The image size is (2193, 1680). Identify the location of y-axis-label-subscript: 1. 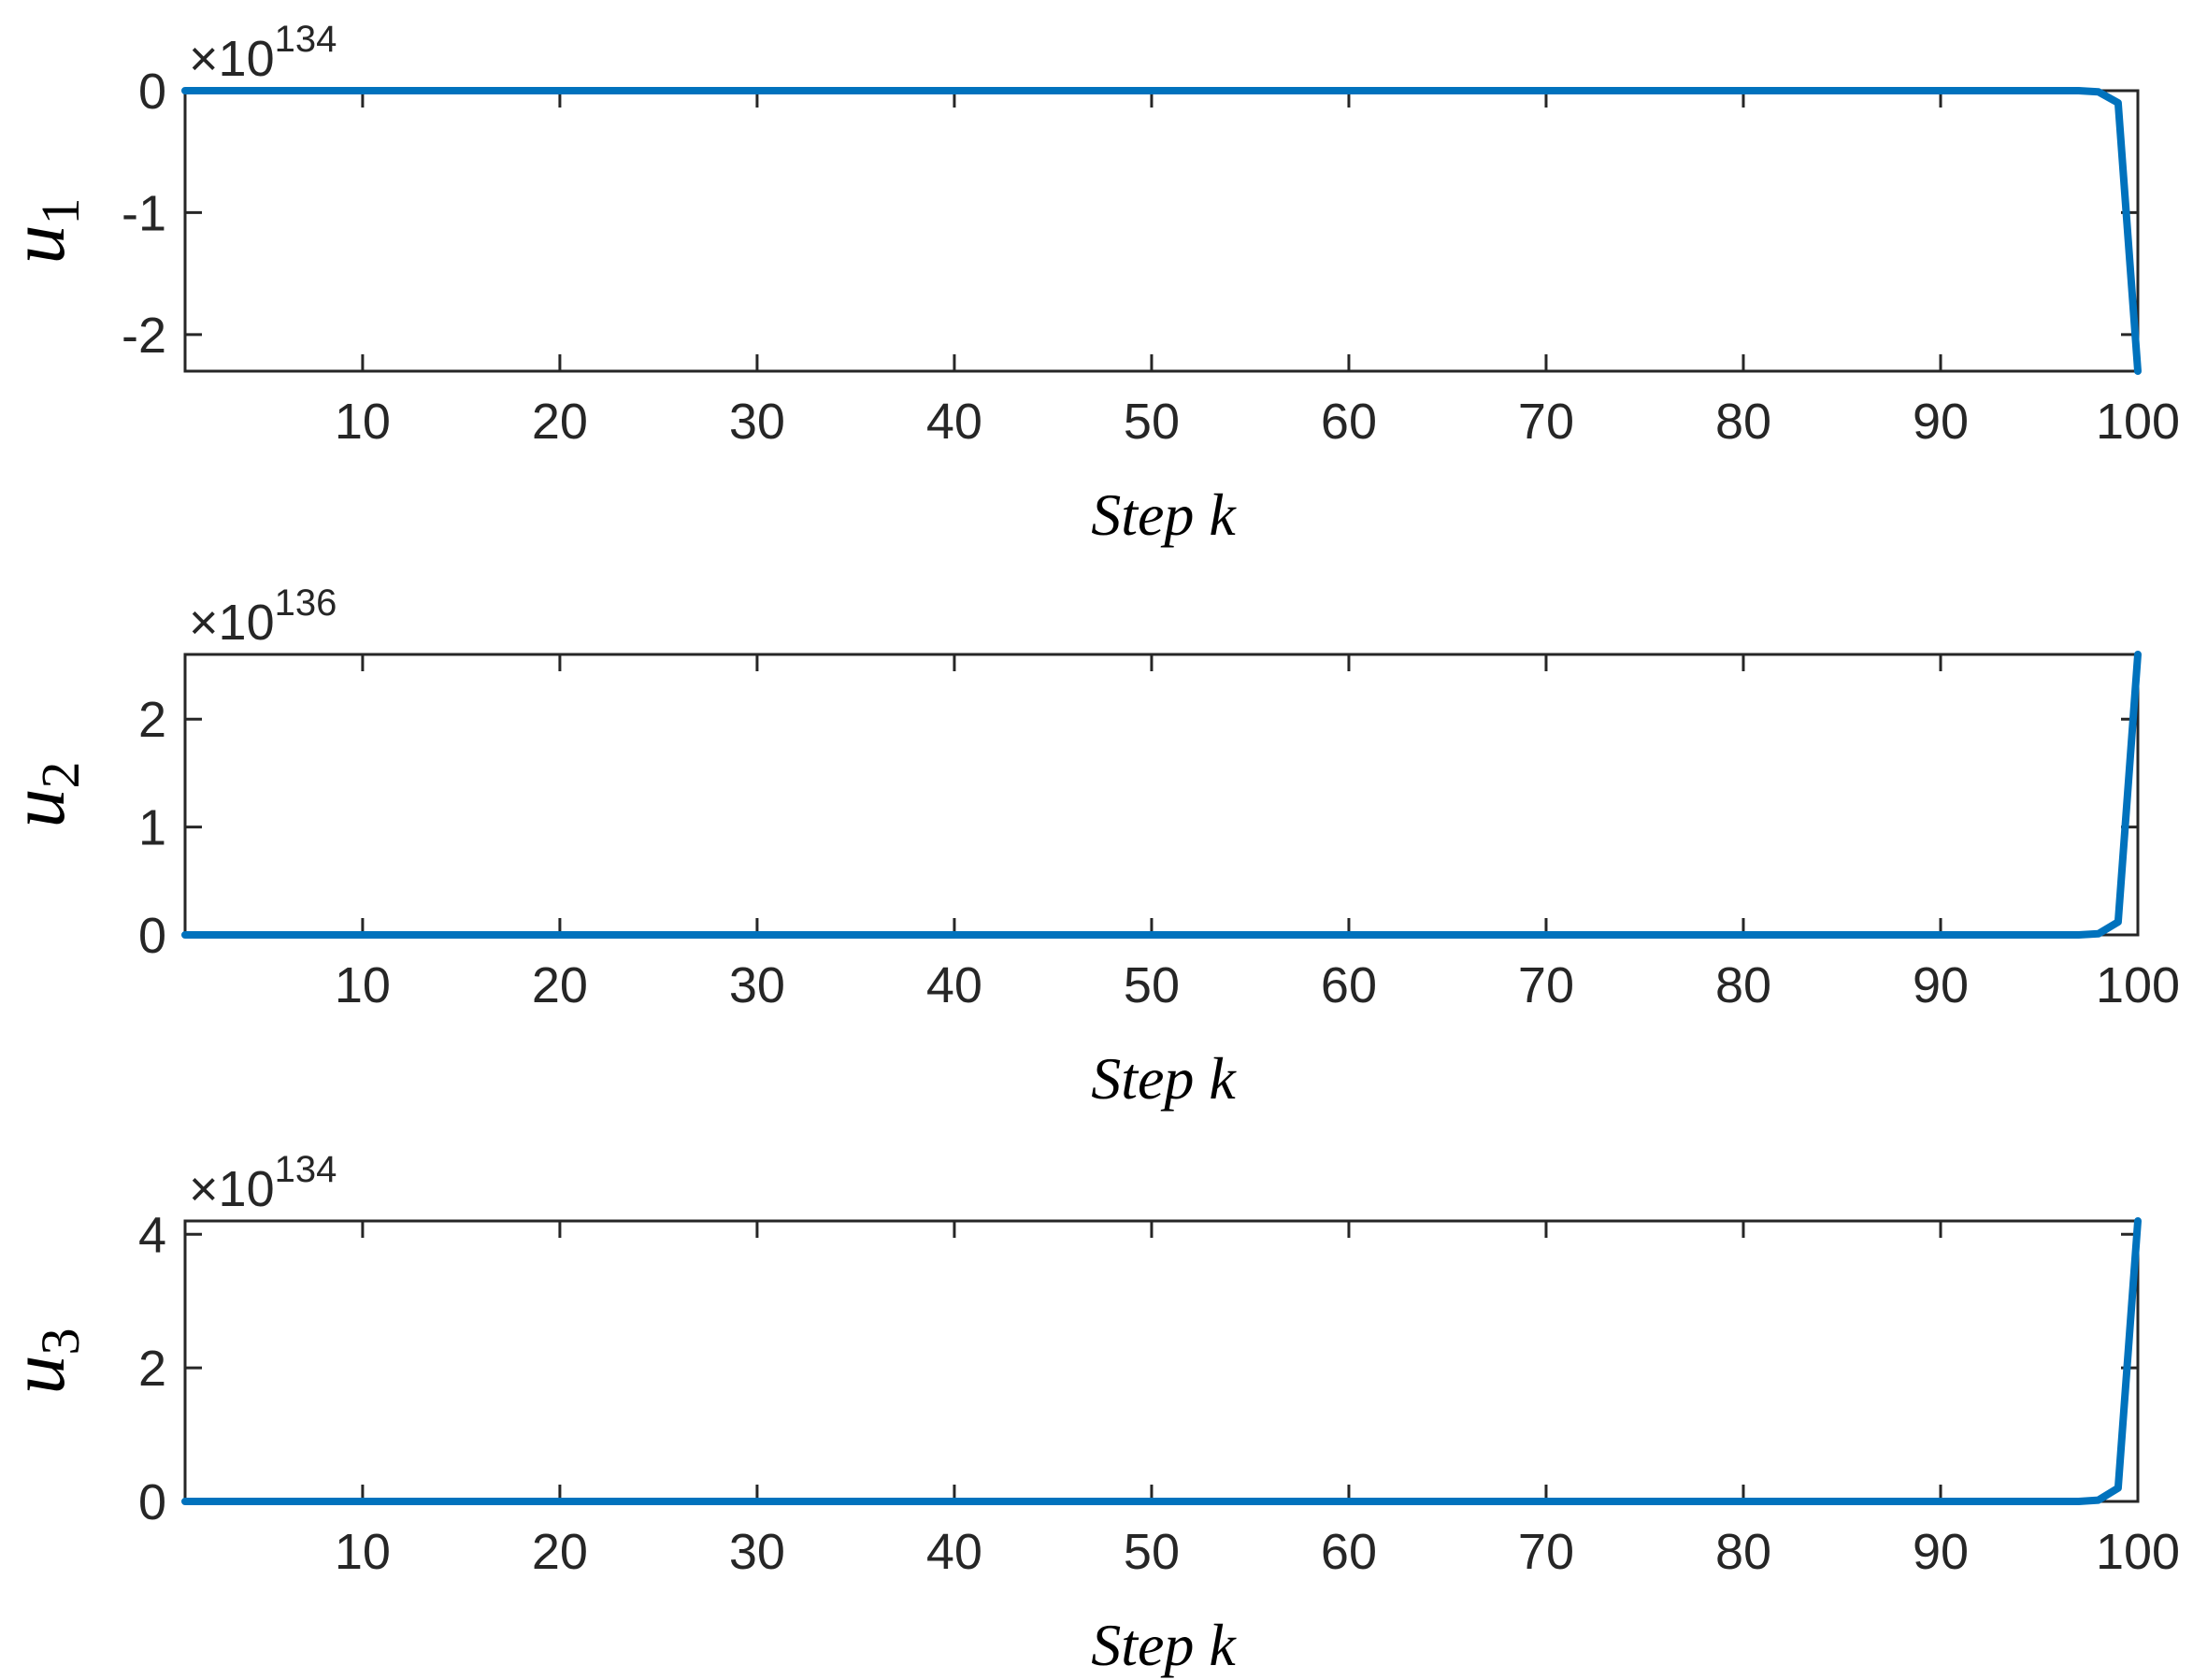
(60, 211).